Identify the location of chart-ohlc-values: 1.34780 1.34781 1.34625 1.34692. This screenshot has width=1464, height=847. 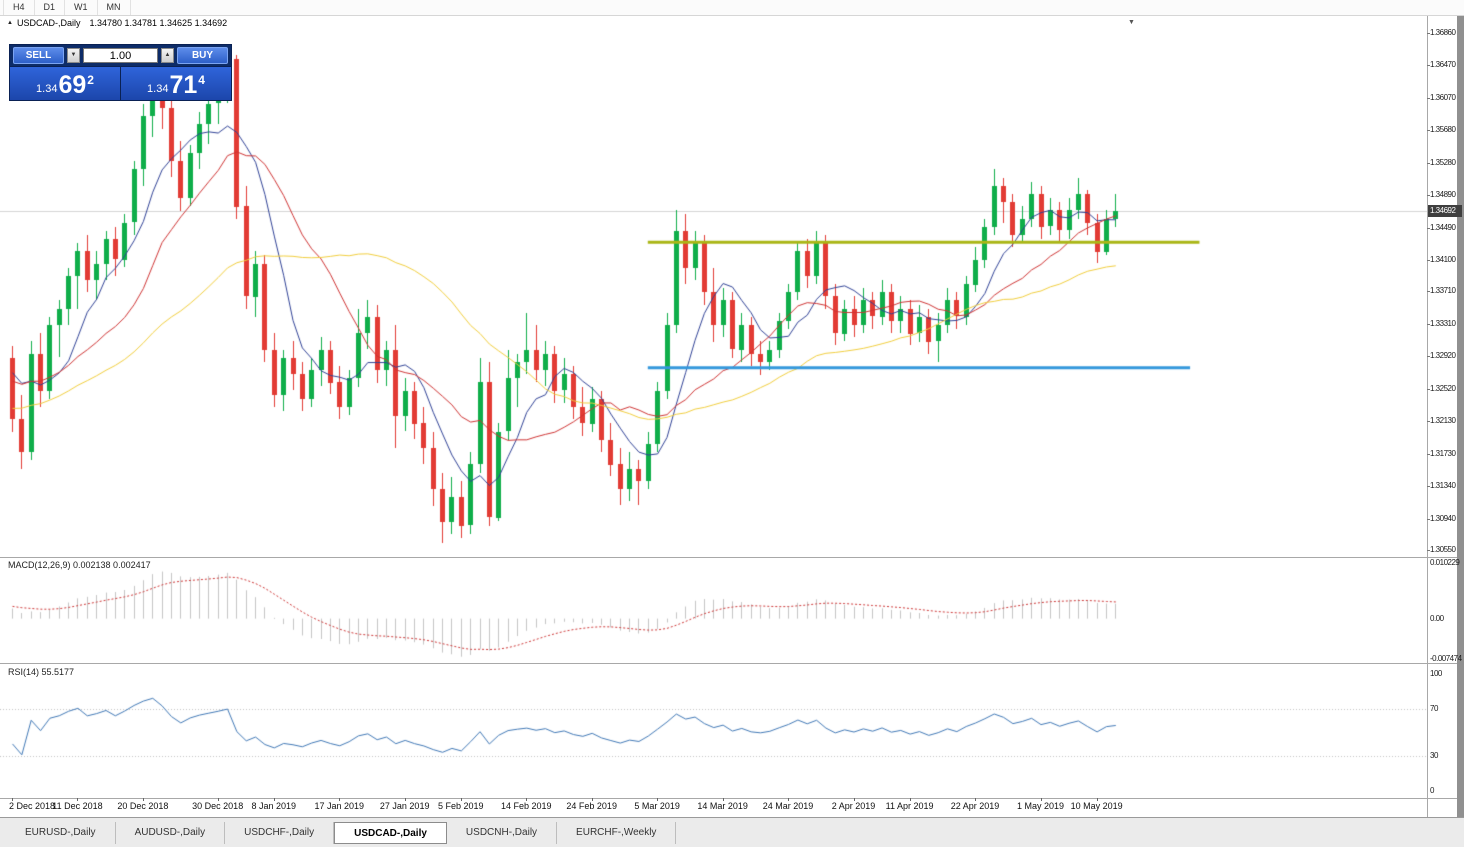
(158, 23).